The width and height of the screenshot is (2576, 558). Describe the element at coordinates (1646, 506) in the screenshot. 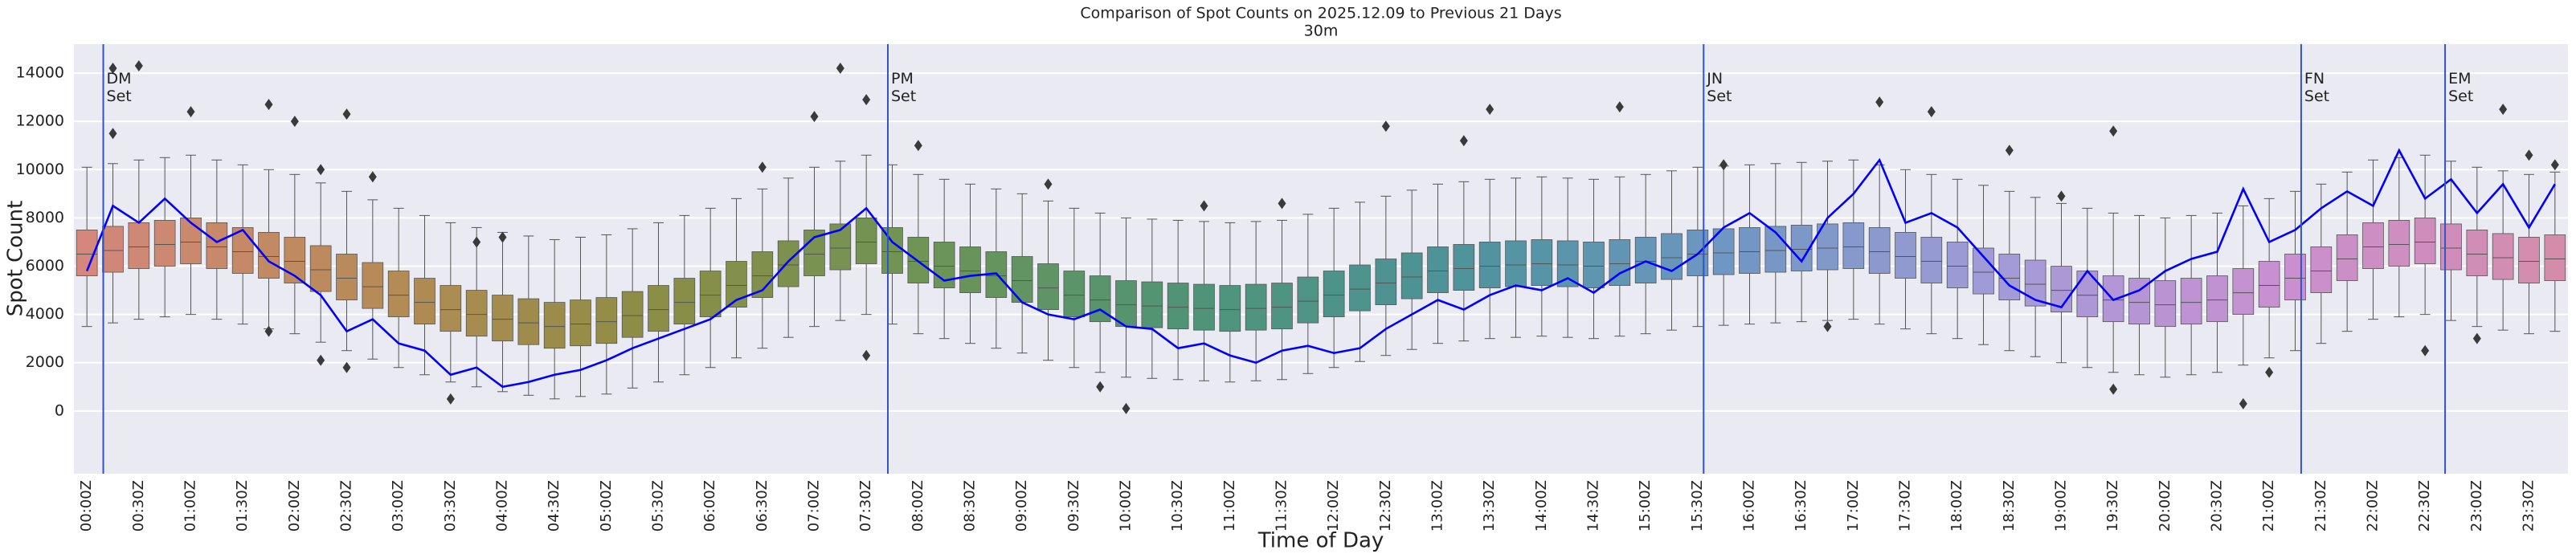

I see `x-tick-label: 15:00Z` at that location.